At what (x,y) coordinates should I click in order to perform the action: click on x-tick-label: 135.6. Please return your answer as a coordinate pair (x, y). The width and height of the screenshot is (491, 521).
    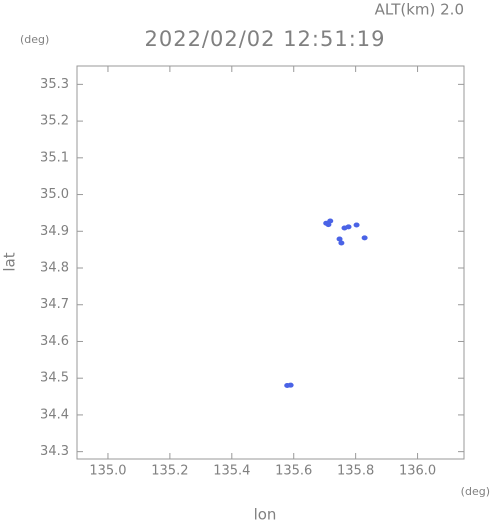
    Looking at the image, I should click on (293, 471).